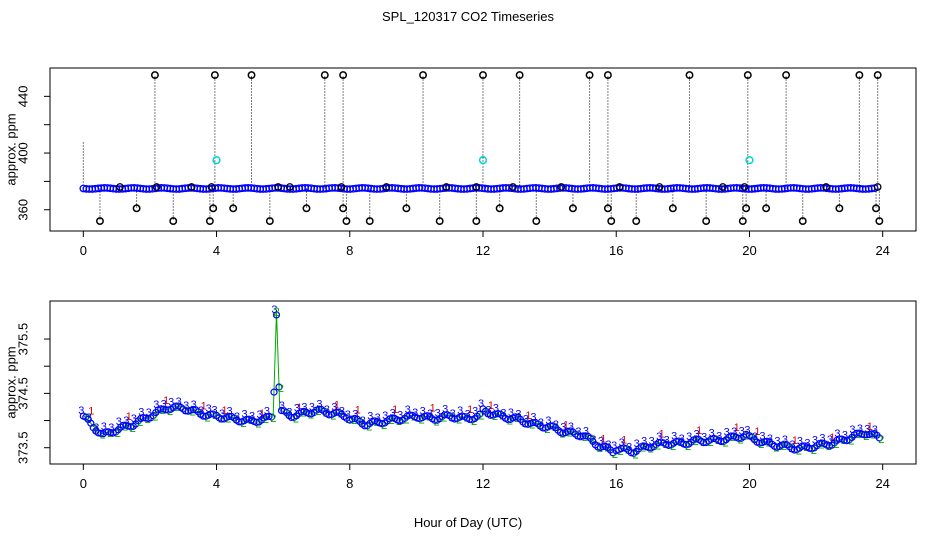 The height and width of the screenshot is (540, 936). What do you see at coordinates (10, 382) in the screenshot?
I see `y-axis-label: approx. ppm` at bounding box center [10, 382].